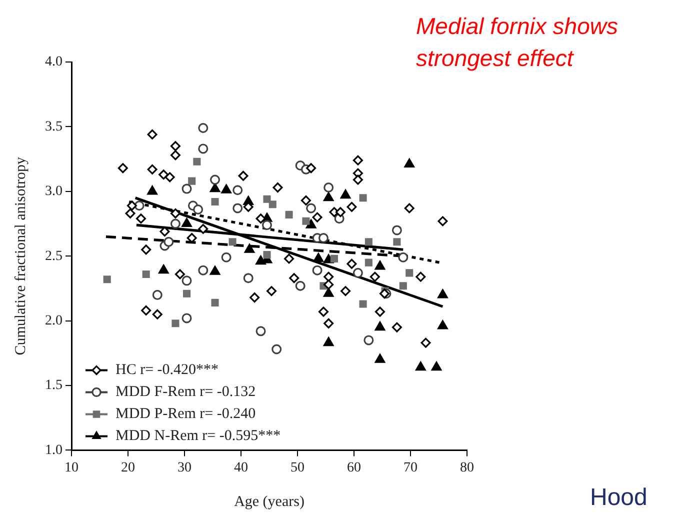 This screenshot has height=519, width=677. Describe the element at coordinates (71, 468) in the screenshot. I see `x-tick-label: 10` at that location.